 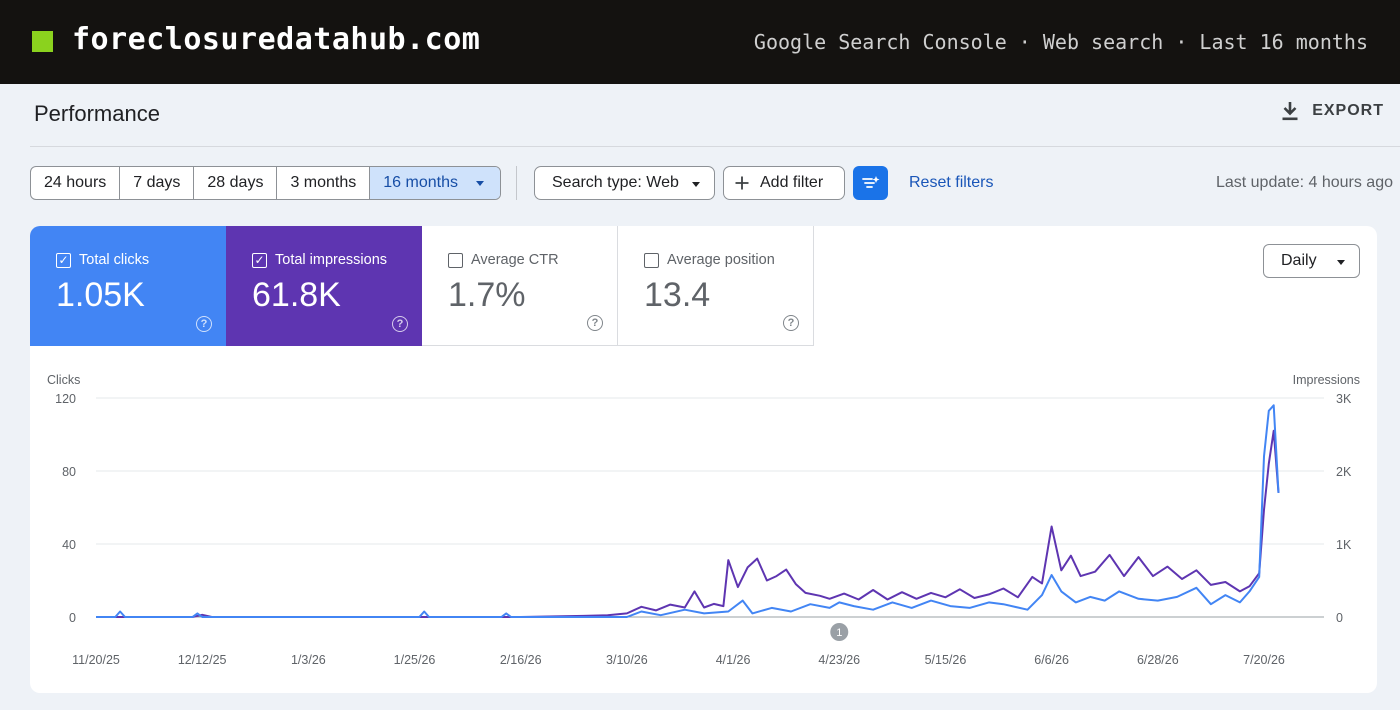 I want to click on y-left-tick-label: 0, so click(x=72, y=618).